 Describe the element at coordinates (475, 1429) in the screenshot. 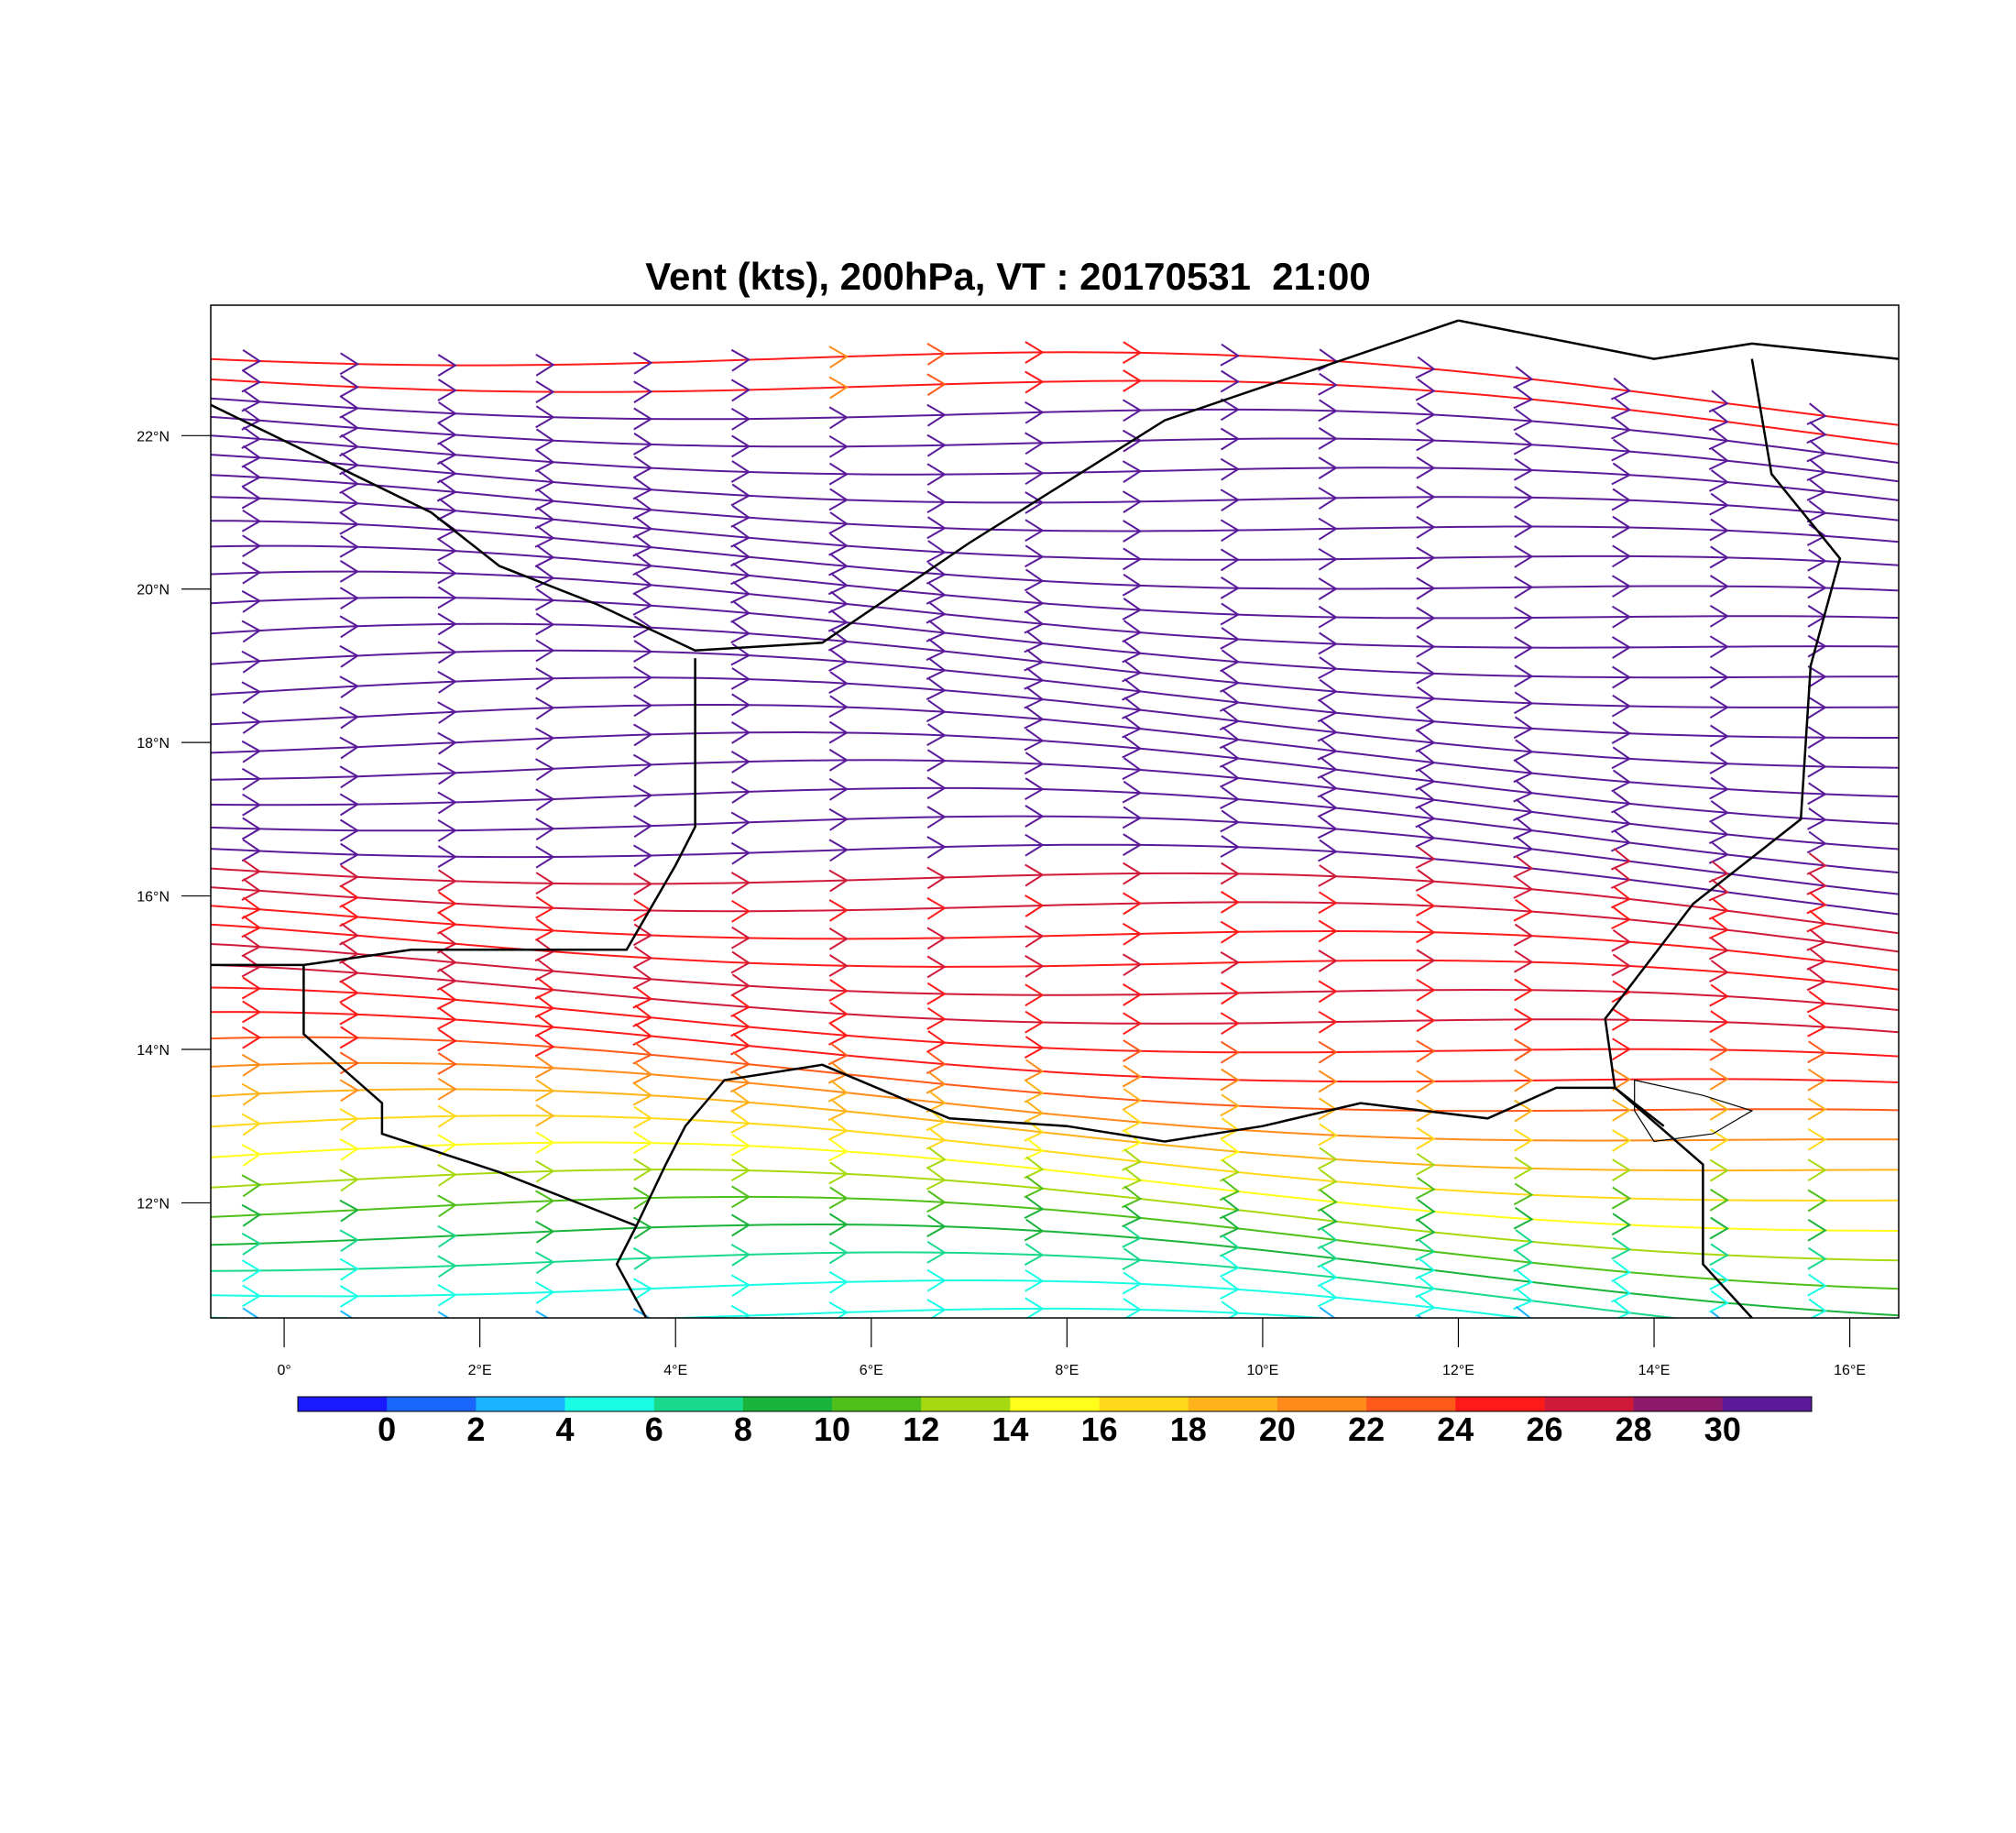

I see `colorbar-label: 2` at that location.